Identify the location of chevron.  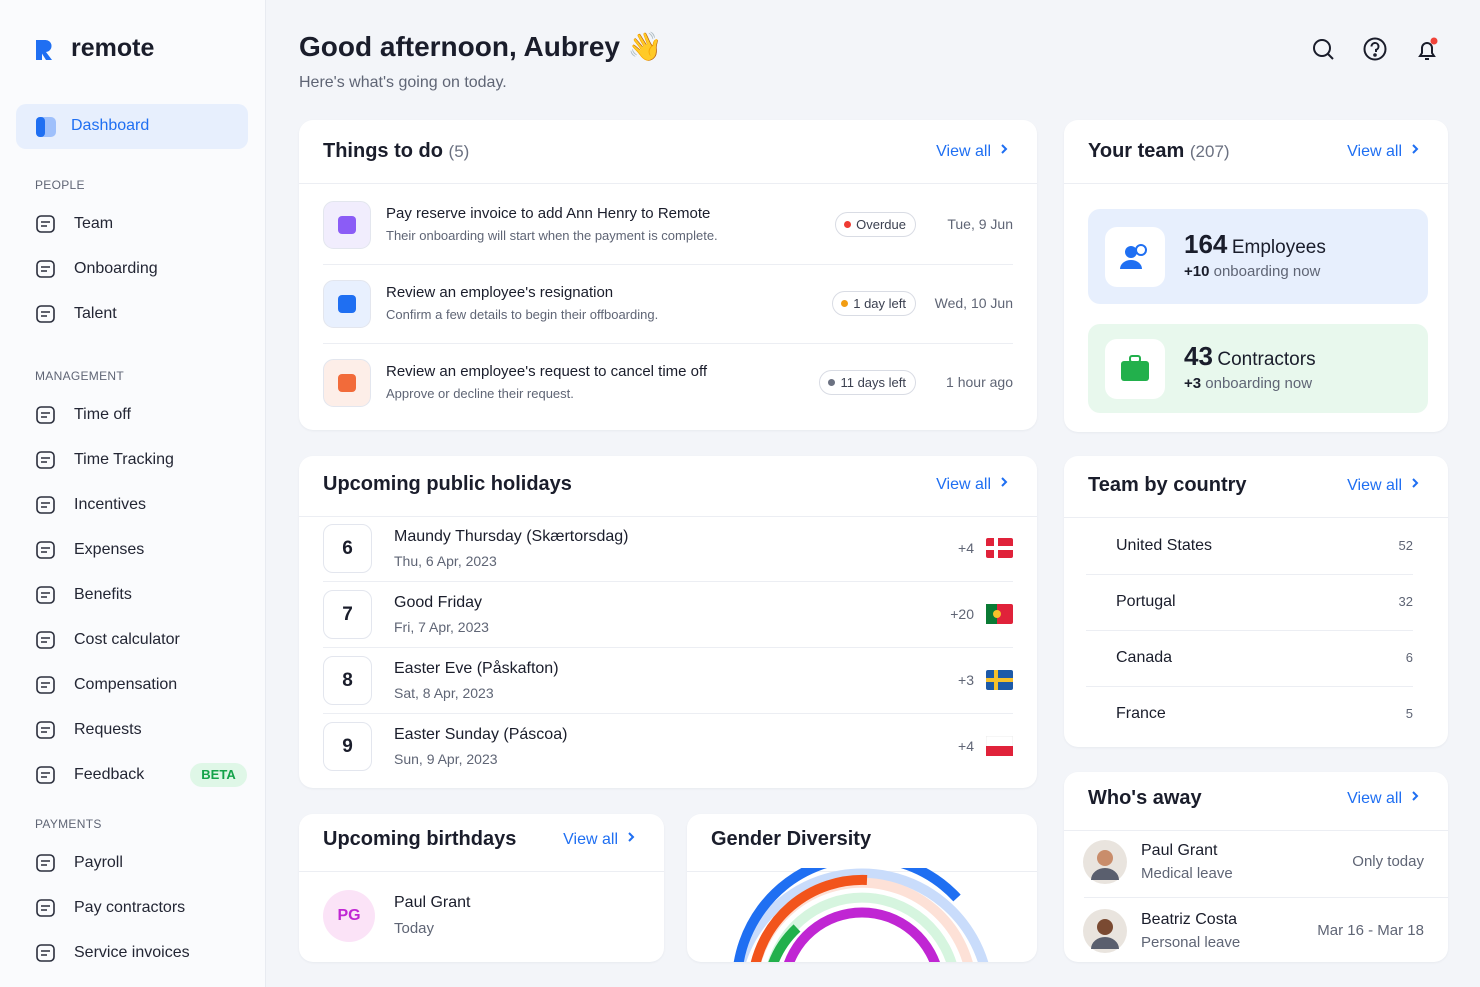
(1415, 149).